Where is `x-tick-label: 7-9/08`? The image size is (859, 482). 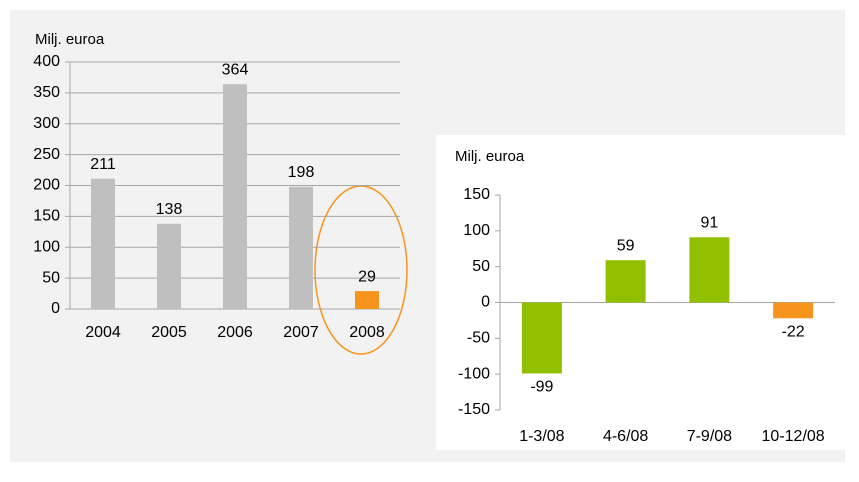
x-tick-label: 7-9/08 is located at coordinates (709, 436).